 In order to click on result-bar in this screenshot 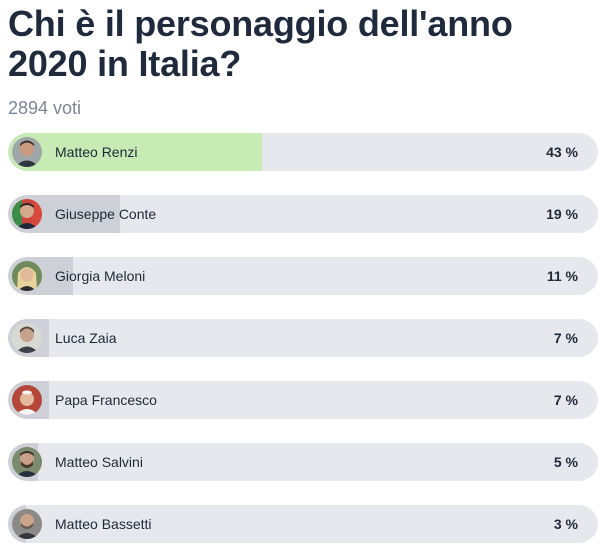, I will do `click(135, 152)`.